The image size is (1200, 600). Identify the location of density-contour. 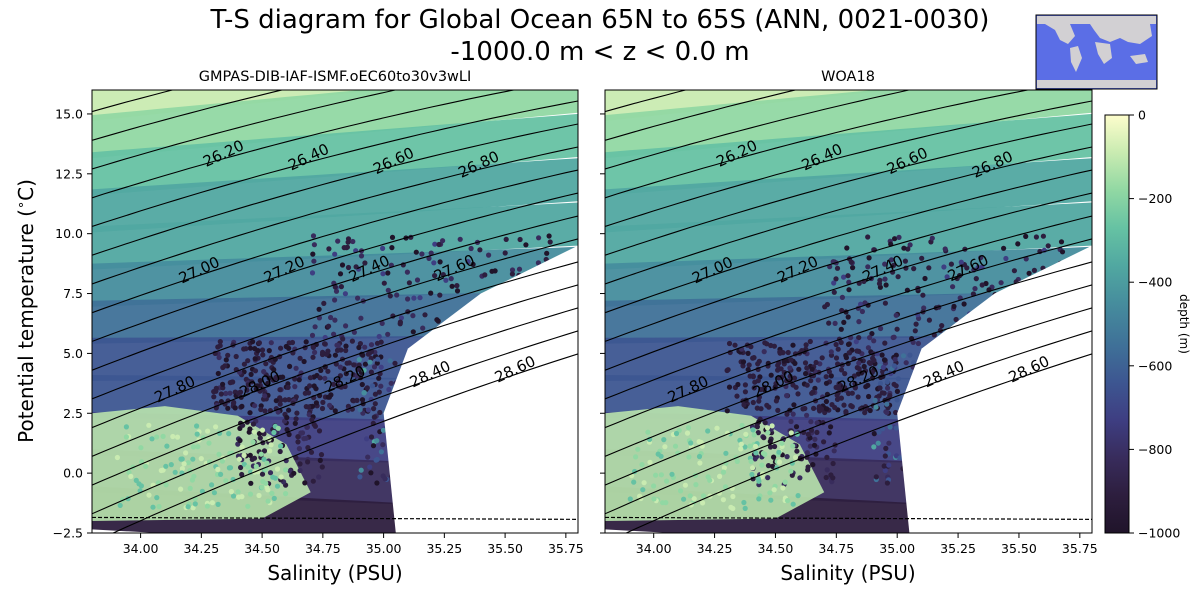
(245, 130).